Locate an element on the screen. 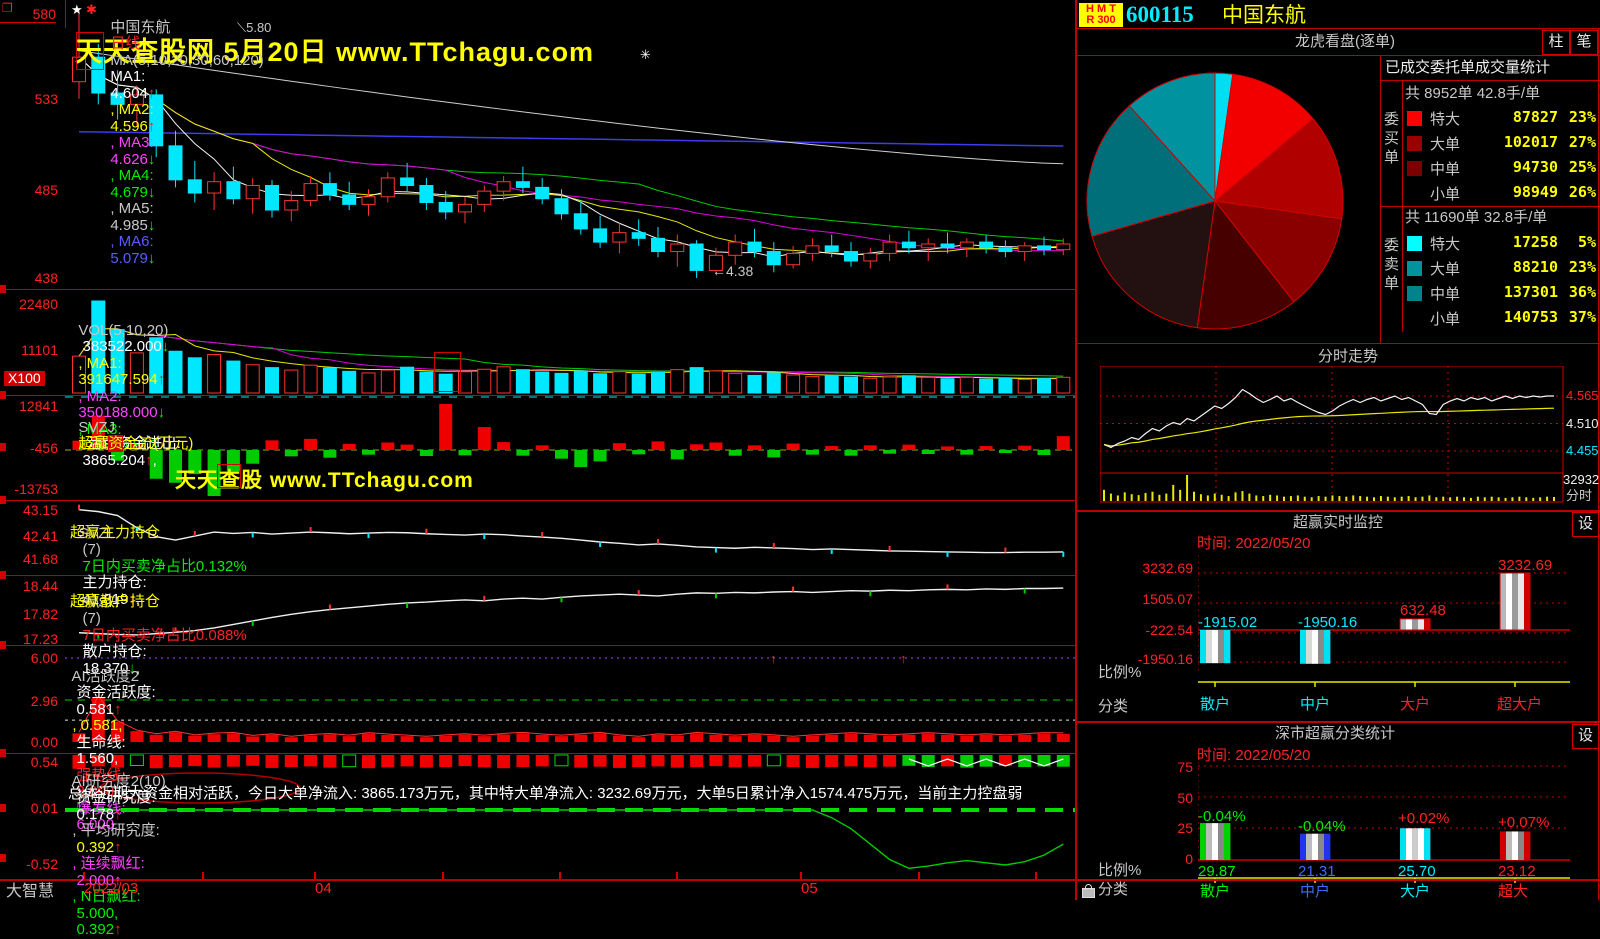  mon-value-1: -1915.02 is located at coordinates (1228, 622).